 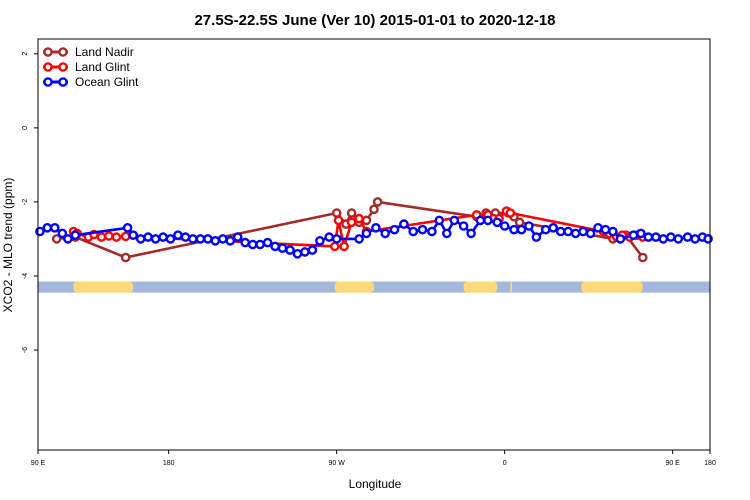 I want to click on y-tick-label: -4, so click(x=25, y=276).